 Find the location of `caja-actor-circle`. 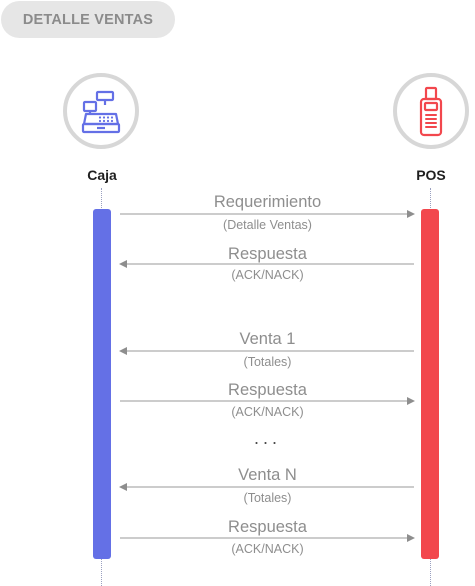

caja-actor-circle is located at coordinates (101, 111).